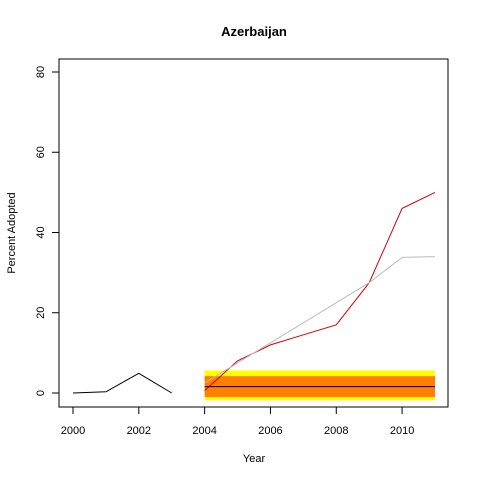 This screenshot has width=480, height=480. What do you see at coordinates (204, 431) in the screenshot?
I see `x-tick-label: 2004` at bounding box center [204, 431].